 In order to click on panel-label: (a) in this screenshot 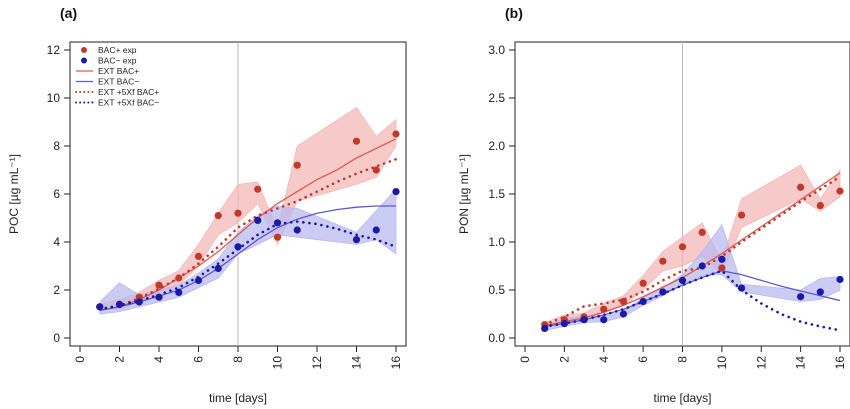, I will do `click(68, 13)`.